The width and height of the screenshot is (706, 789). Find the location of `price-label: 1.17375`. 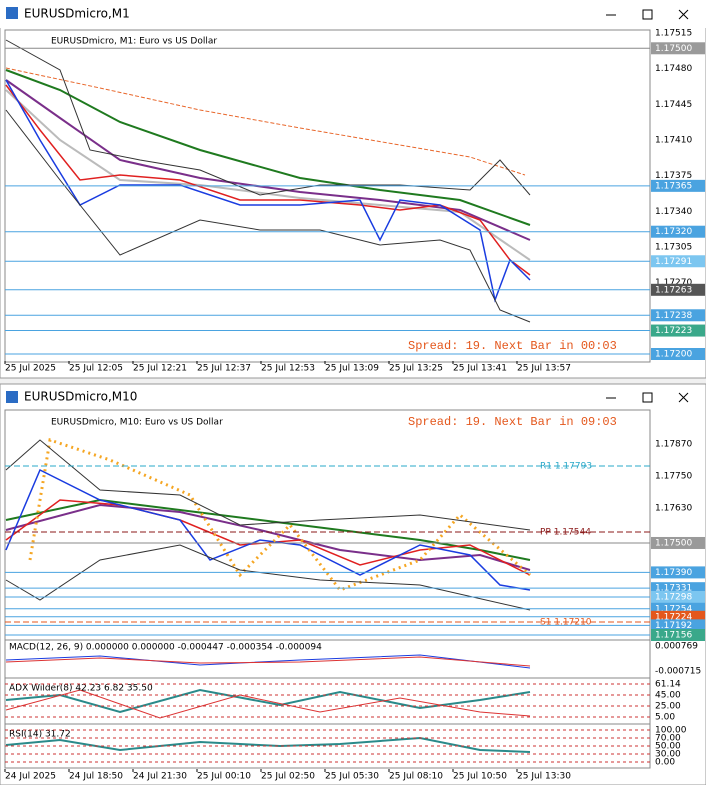

price-label: 1.17375 is located at coordinates (673, 176).